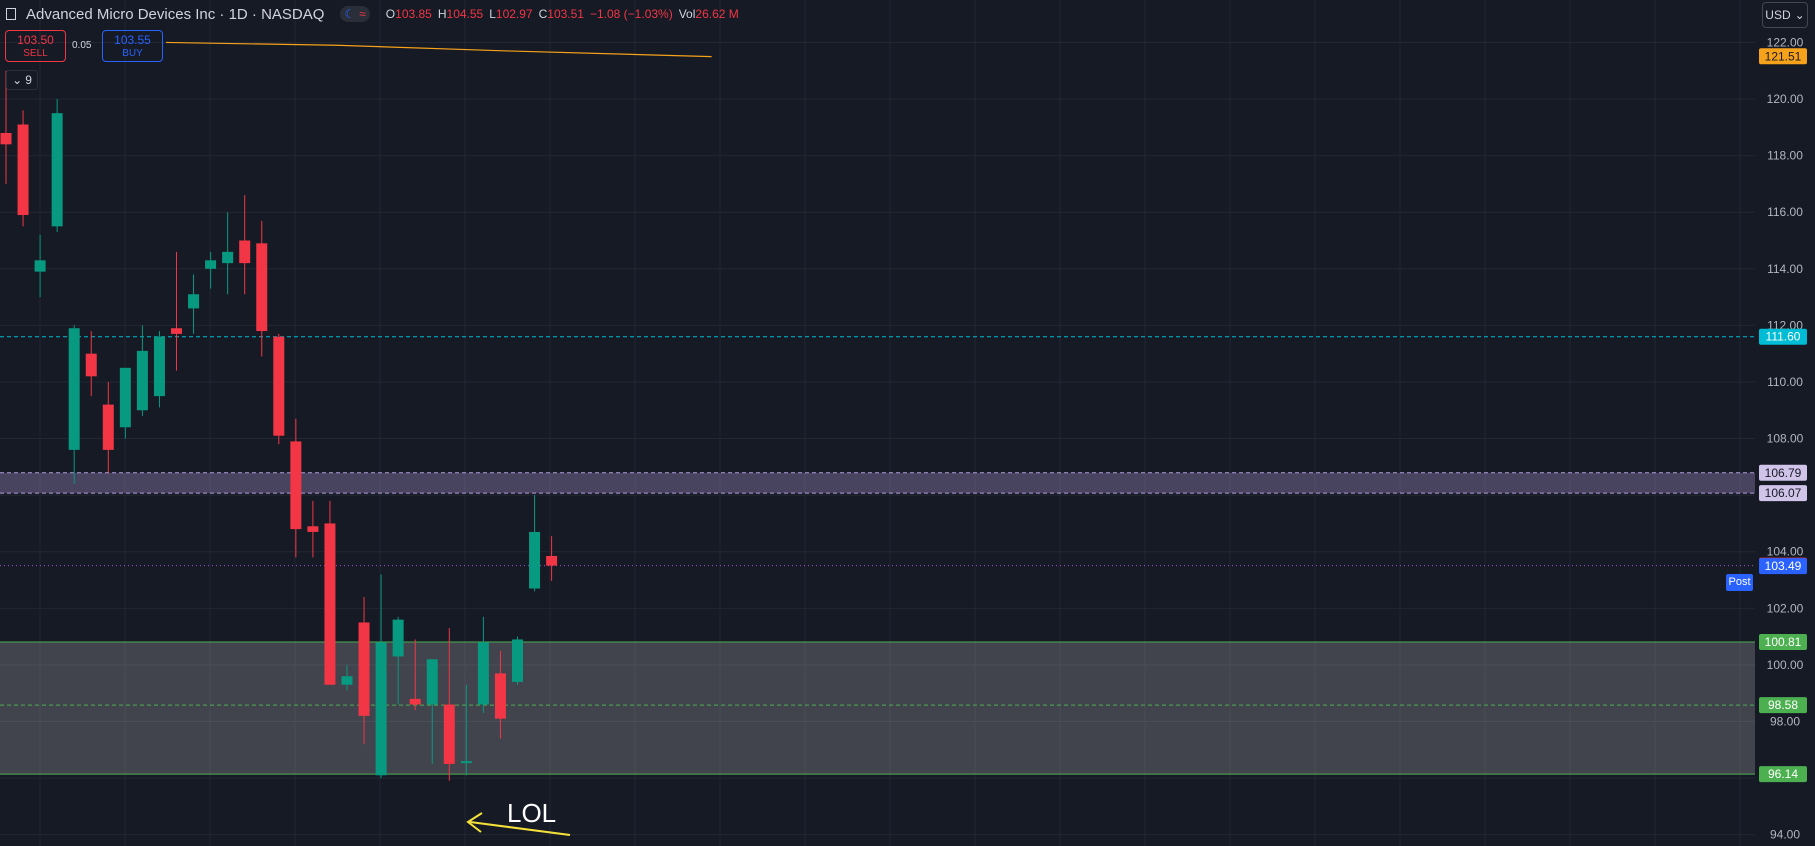 The image size is (1815, 846). What do you see at coordinates (11, 14) in the screenshot?
I see `symbol-logo-icon` at bounding box center [11, 14].